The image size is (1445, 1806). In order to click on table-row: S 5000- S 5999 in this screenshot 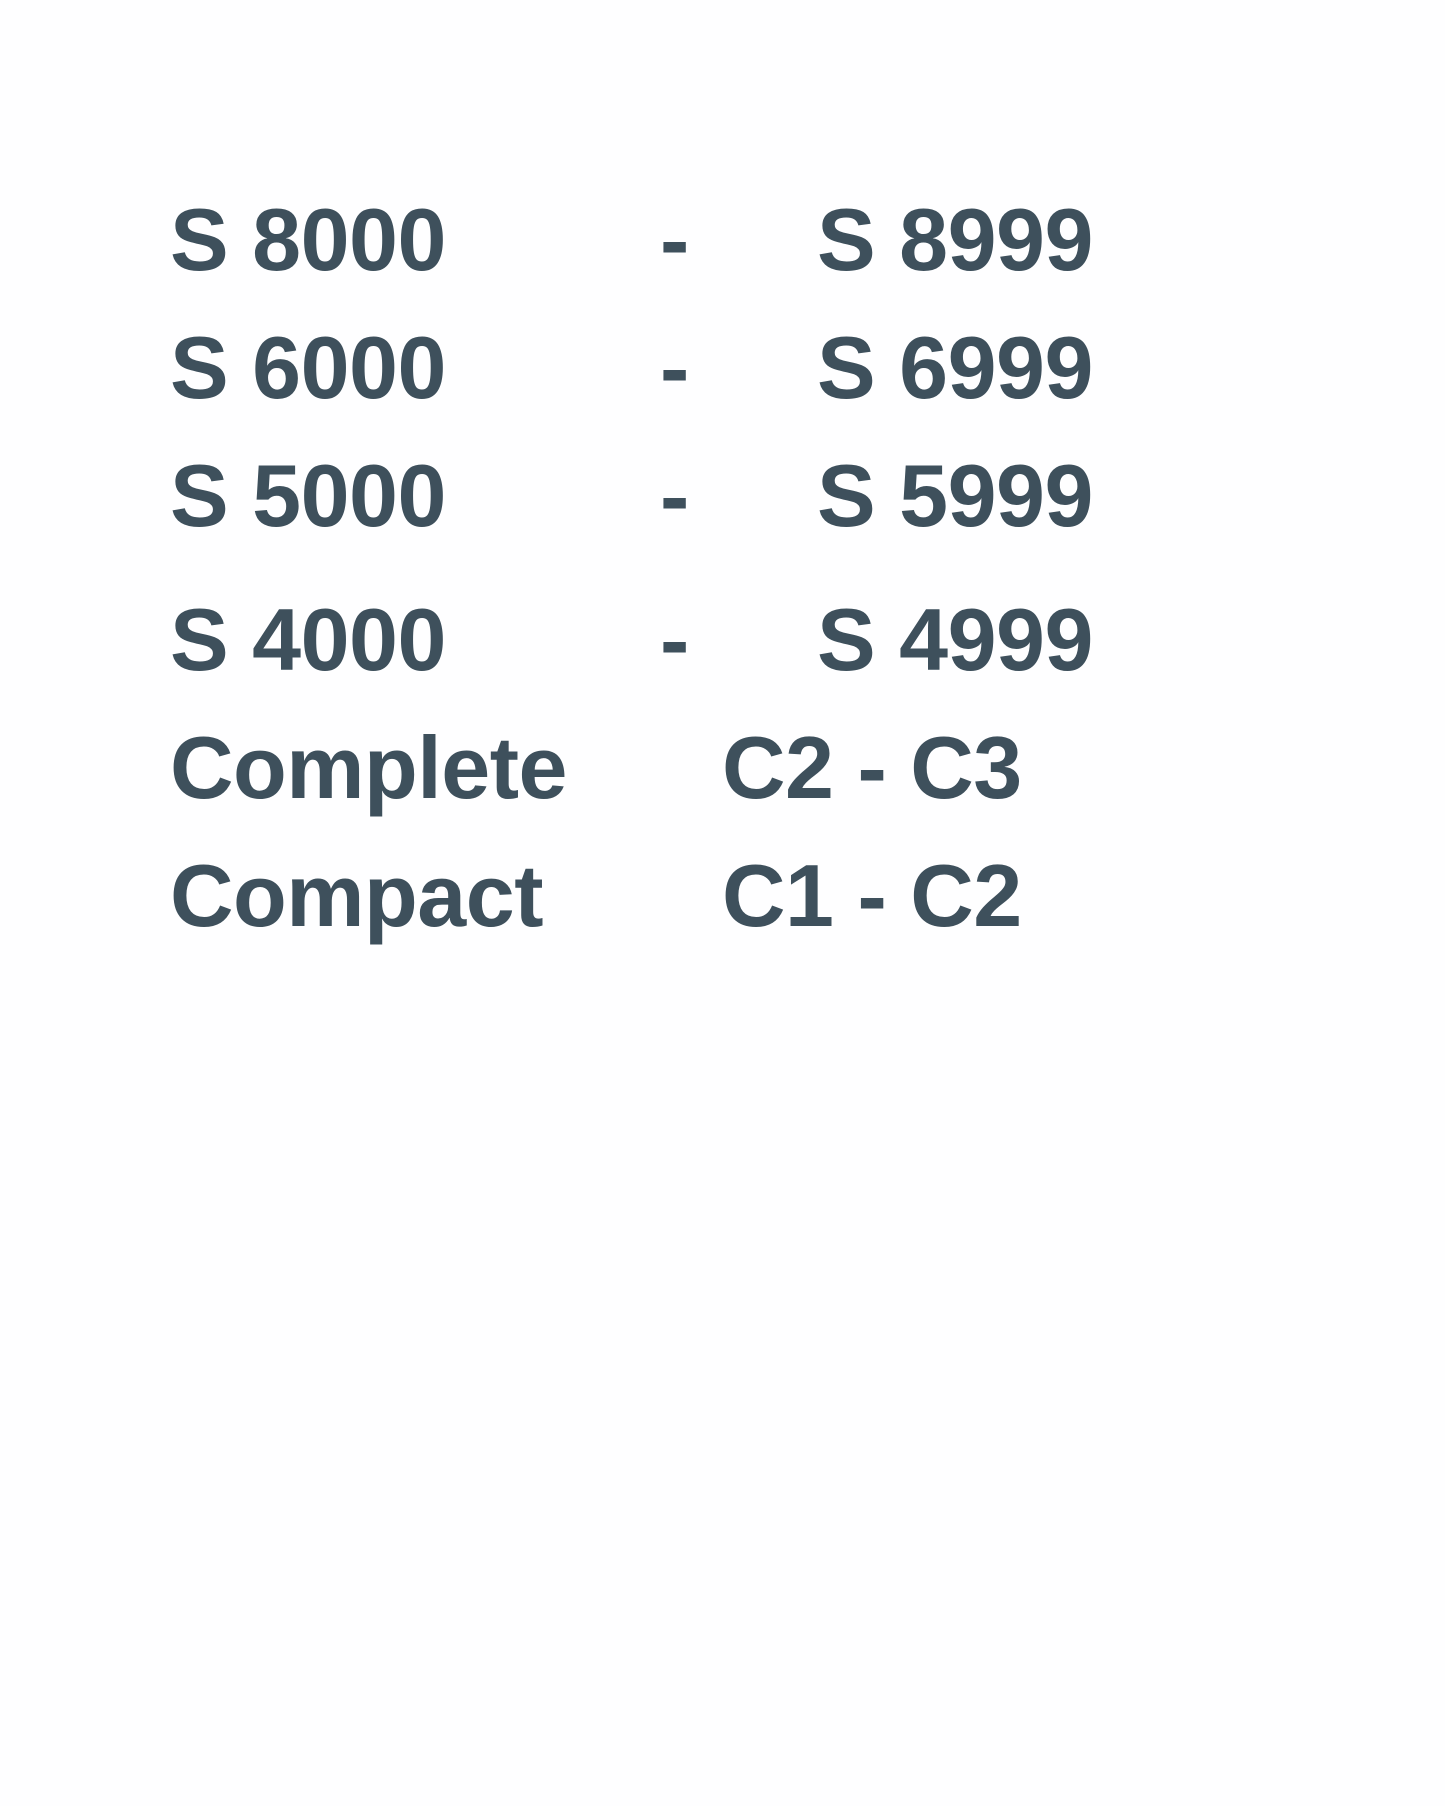, I will do `click(700, 516)`.